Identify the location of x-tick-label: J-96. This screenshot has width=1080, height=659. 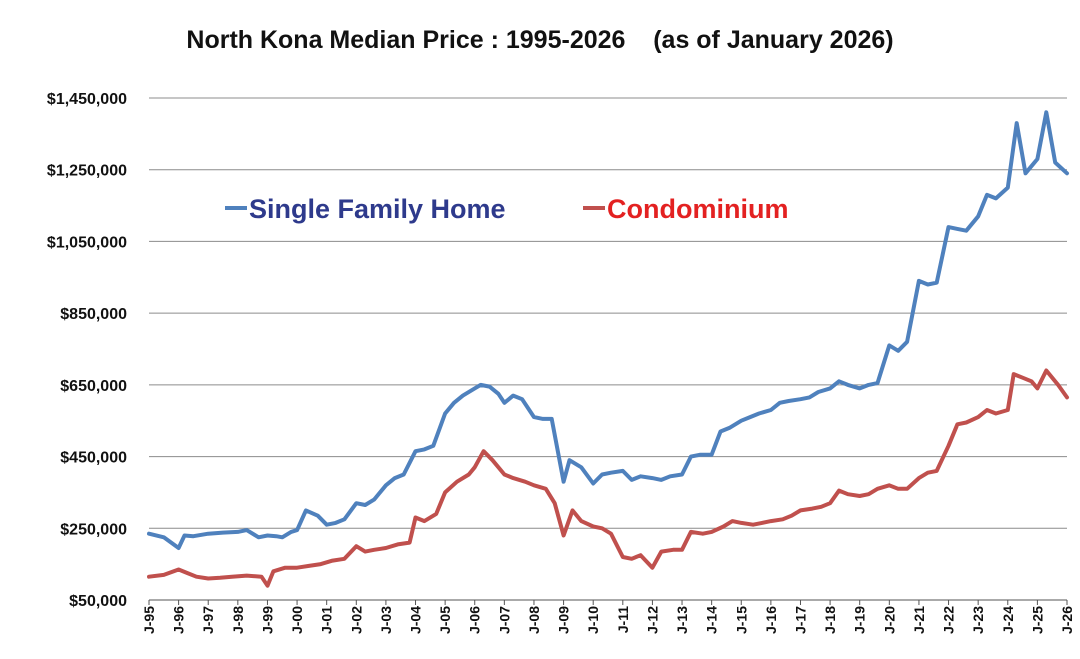
(179, 620).